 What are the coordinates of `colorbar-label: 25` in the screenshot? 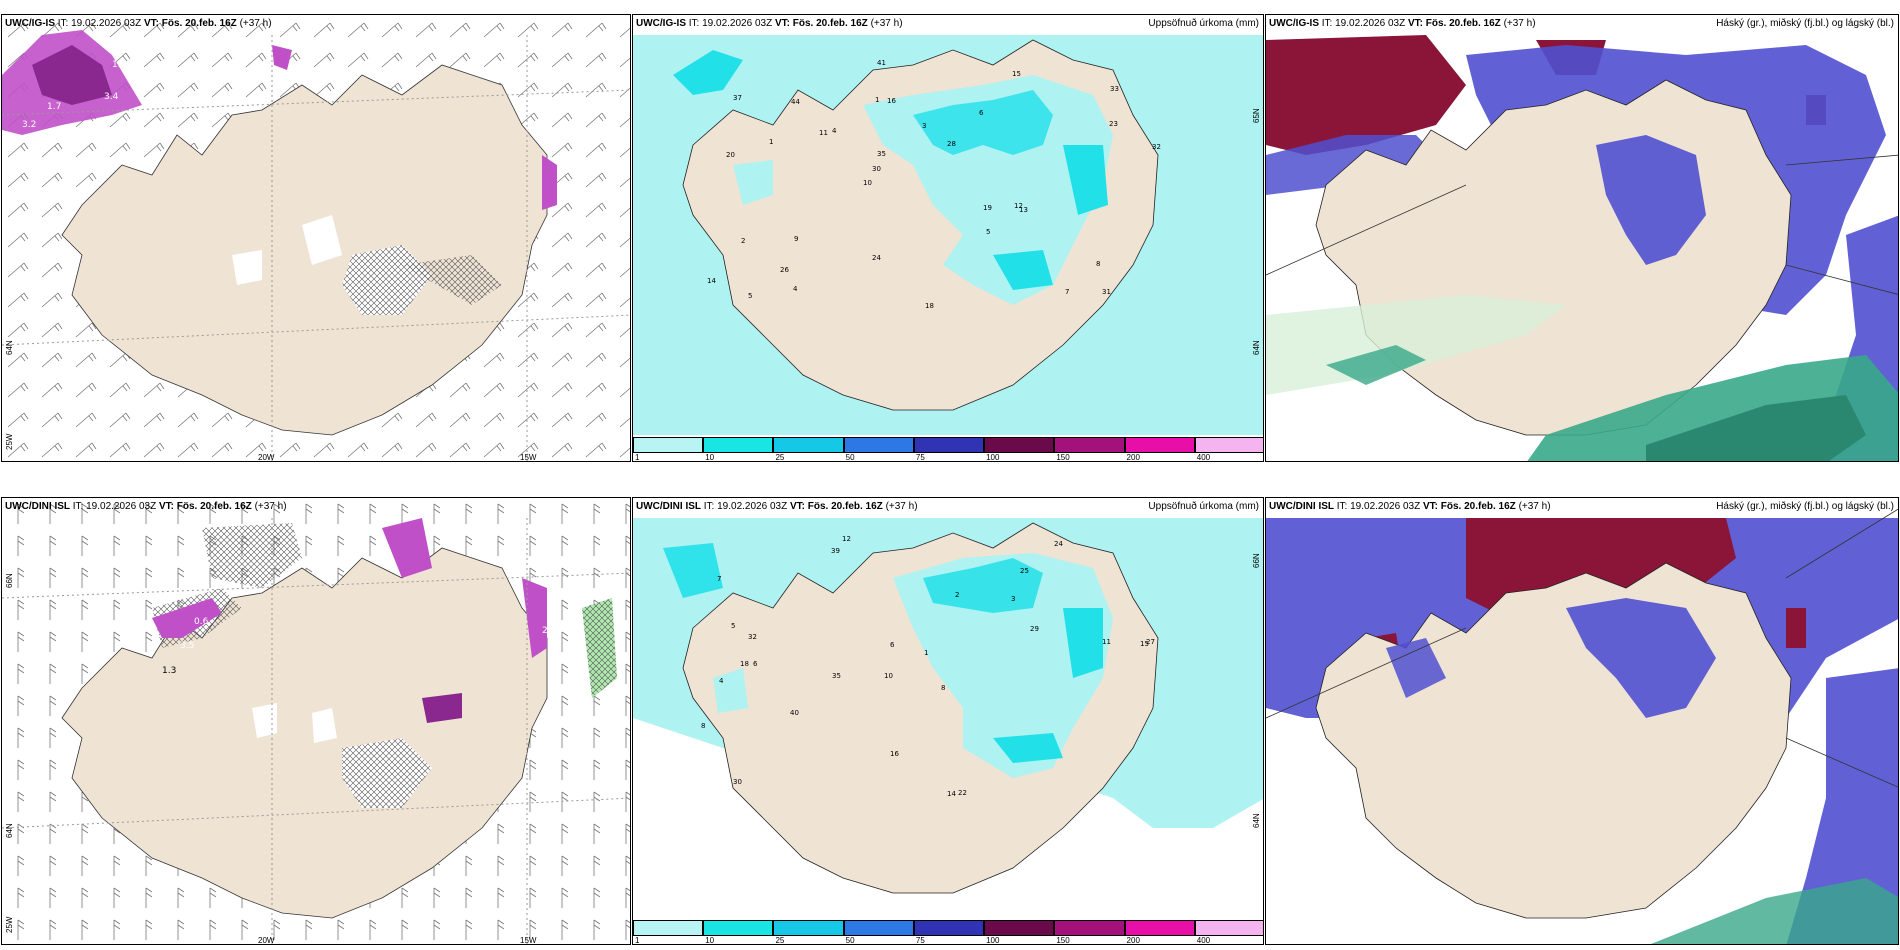 It's located at (780, 940).